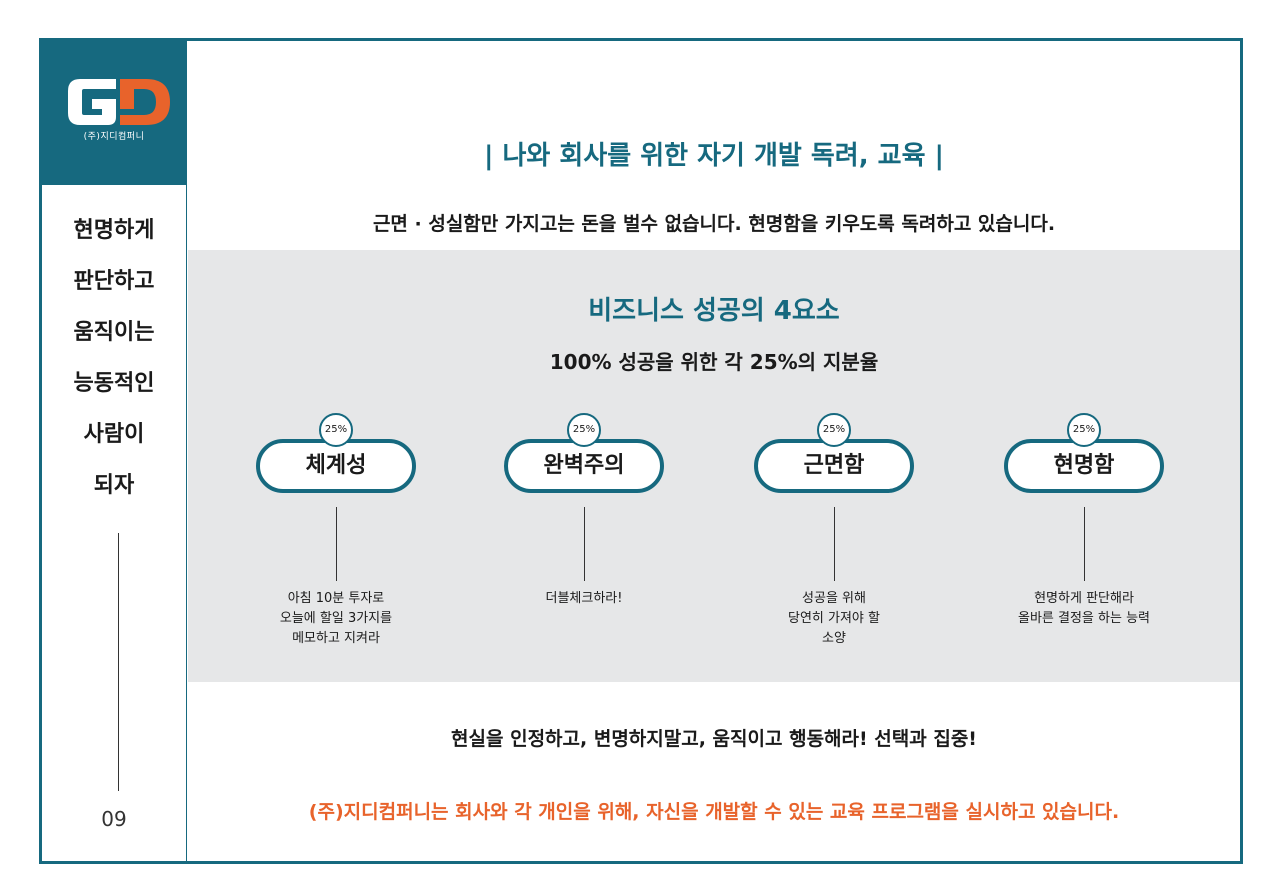 This screenshot has height=895, width=1277. What do you see at coordinates (119, 102) in the screenshot?
I see `gd-logo-icon` at bounding box center [119, 102].